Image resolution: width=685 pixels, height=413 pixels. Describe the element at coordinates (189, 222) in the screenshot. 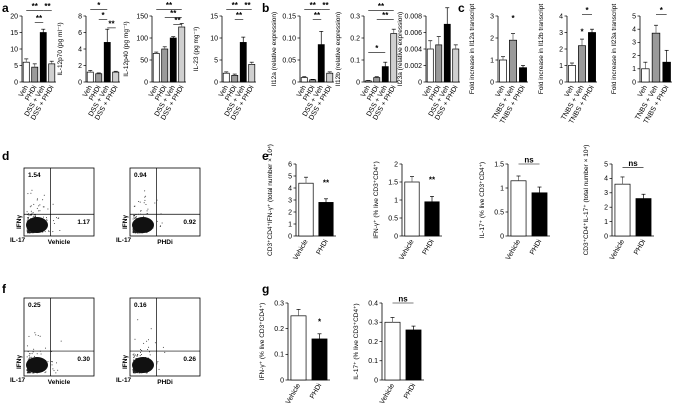

I see `quadrant-value: 0.92` at that location.